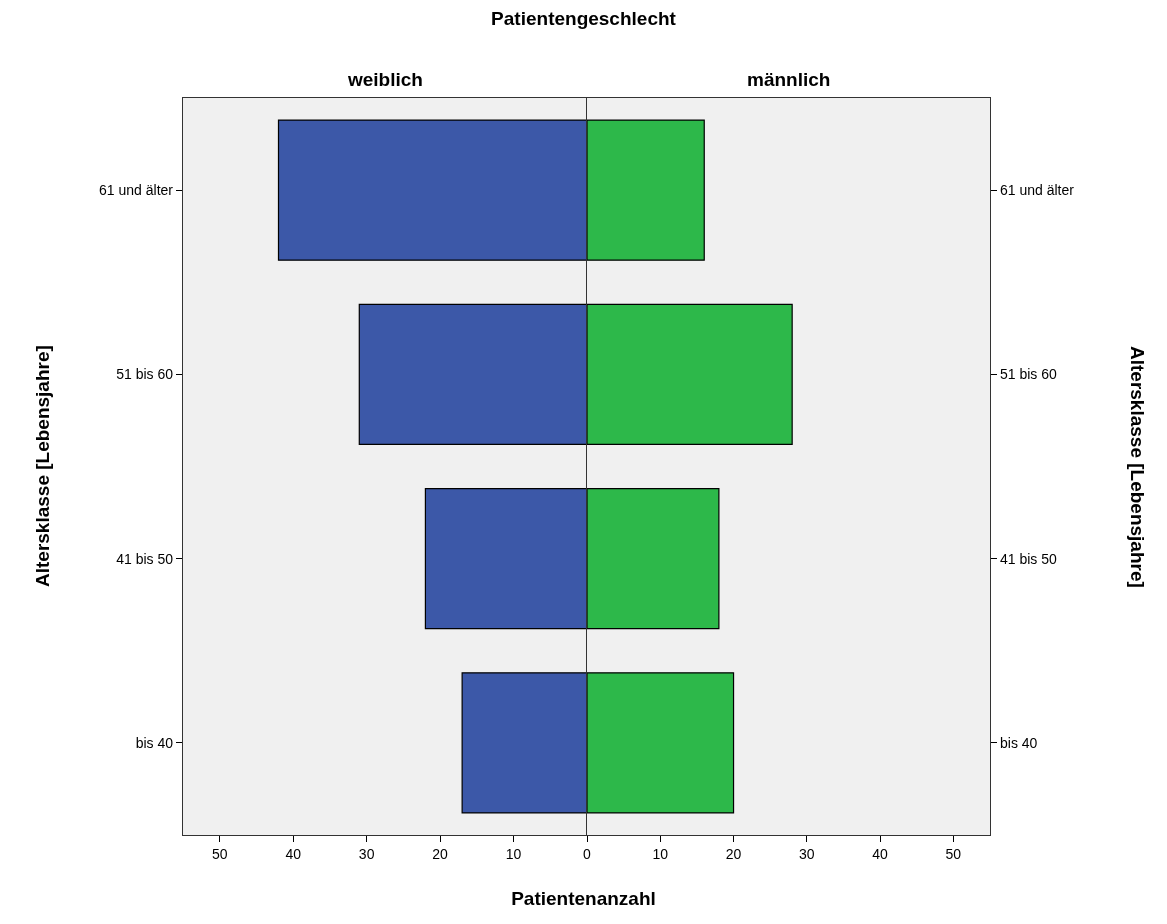 The width and height of the screenshot is (1167, 924). Describe the element at coordinates (583, 19) in the screenshot. I see `chart-title: Patientengeschlecht` at that location.